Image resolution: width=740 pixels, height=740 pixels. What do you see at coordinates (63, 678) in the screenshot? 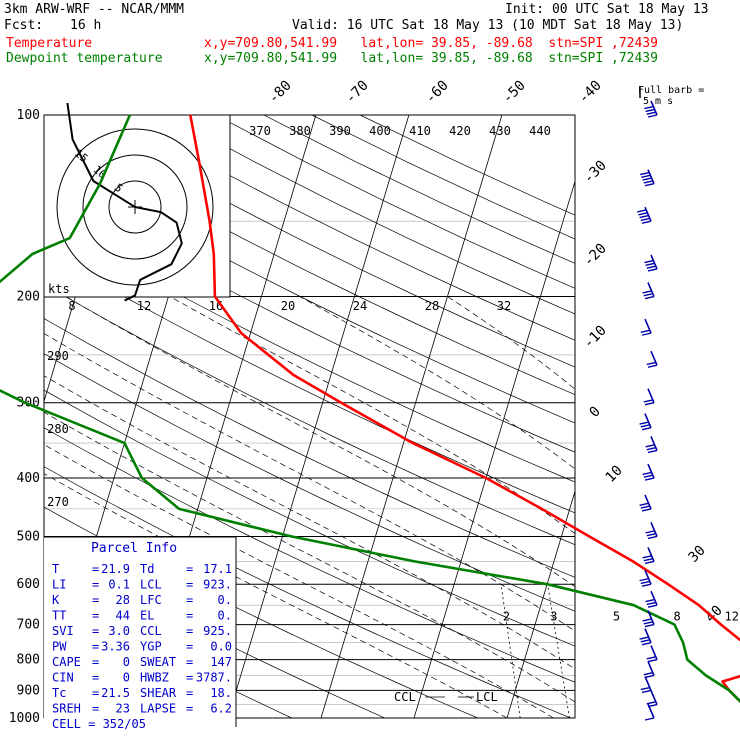
I see `parcel-label: CIN` at bounding box center [63, 678].